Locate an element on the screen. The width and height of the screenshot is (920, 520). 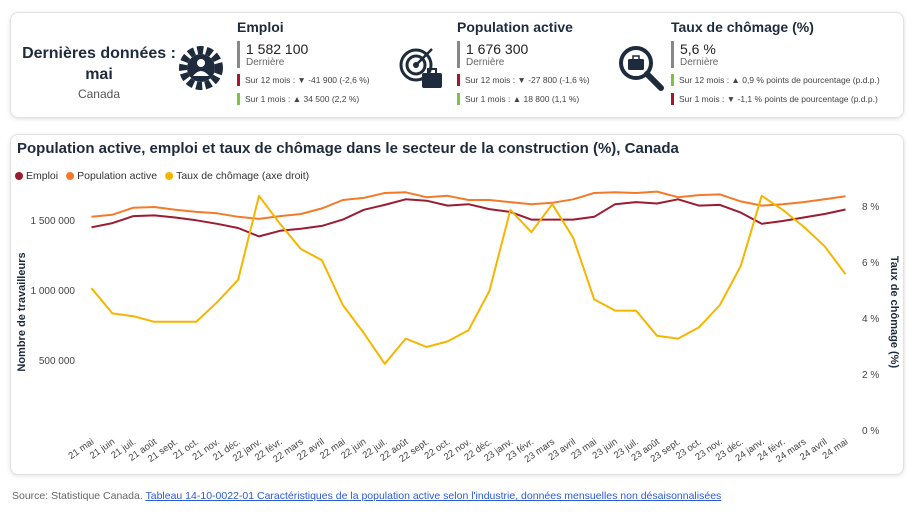
y2-tick-label: 6 % is located at coordinates (870, 263).